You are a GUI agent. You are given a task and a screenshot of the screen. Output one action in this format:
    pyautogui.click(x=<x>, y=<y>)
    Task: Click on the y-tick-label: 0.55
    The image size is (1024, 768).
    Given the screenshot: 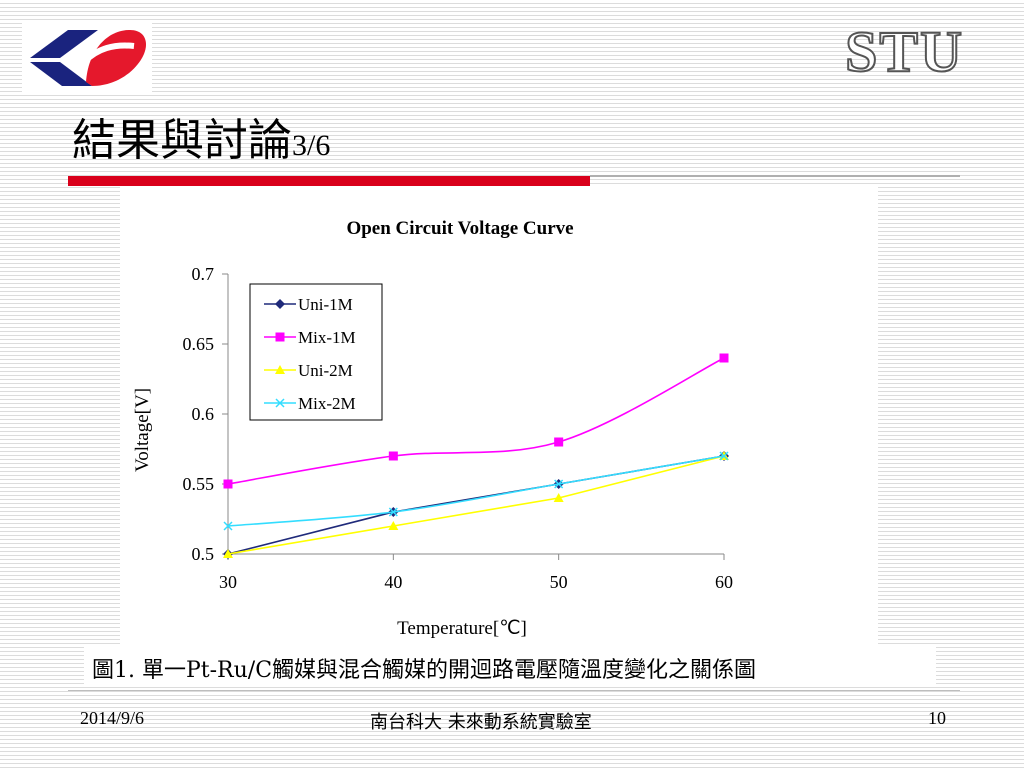 What is the action you would take?
    pyautogui.click(x=199, y=484)
    